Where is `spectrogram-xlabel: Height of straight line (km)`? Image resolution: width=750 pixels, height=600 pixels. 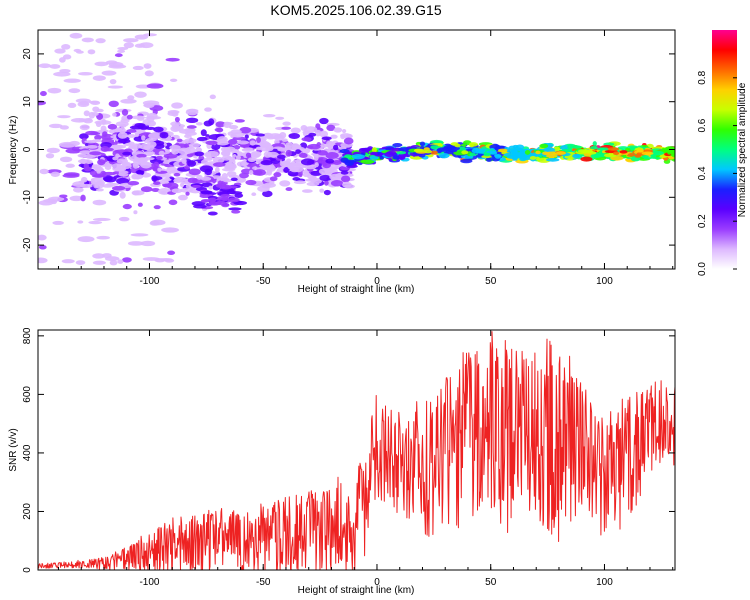
spectrogram-xlabel: Height of straight line (km) is located at coordinates (356, 289).